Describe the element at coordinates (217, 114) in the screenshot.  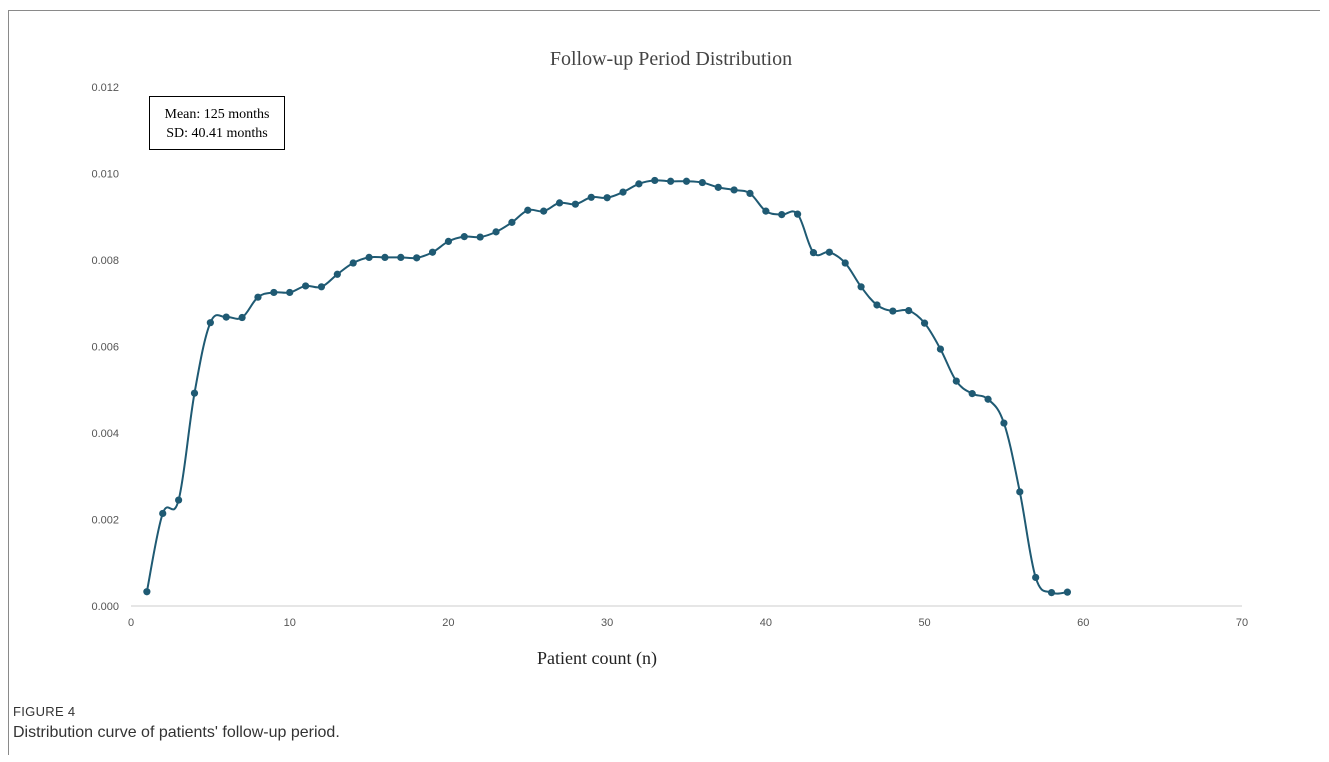
I see `mean-annotation: Mean: 125 months` at that location.